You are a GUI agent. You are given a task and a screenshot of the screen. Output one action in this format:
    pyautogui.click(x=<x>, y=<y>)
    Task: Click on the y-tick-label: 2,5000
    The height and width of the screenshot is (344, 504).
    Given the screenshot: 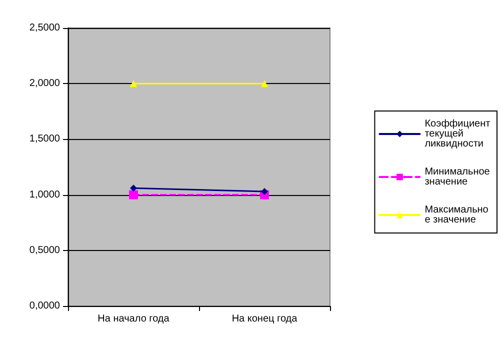 What is the action you would take?
    pyautogui.click(x=44, y=28)
    